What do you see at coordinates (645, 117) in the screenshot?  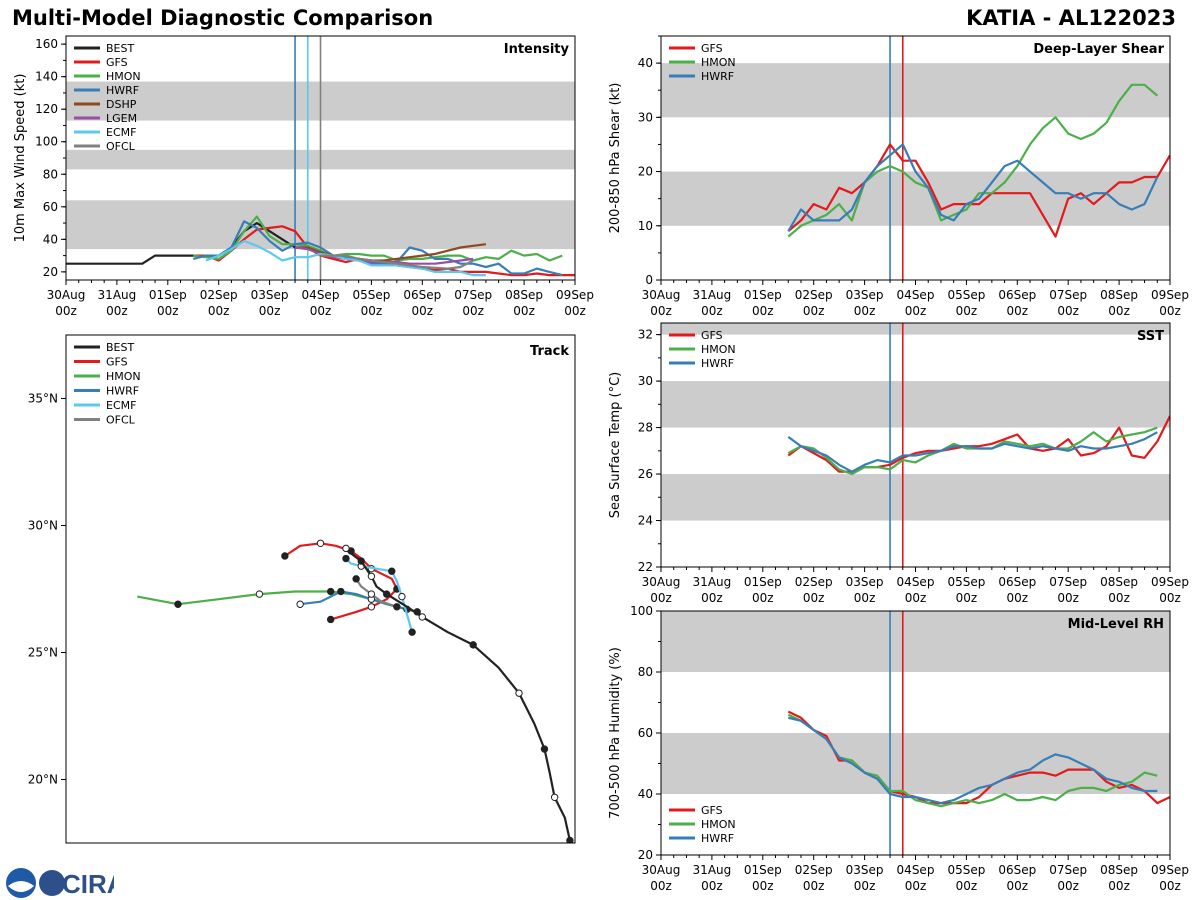 I see `y-tick-label: 30` at bounding box center [645, 117].